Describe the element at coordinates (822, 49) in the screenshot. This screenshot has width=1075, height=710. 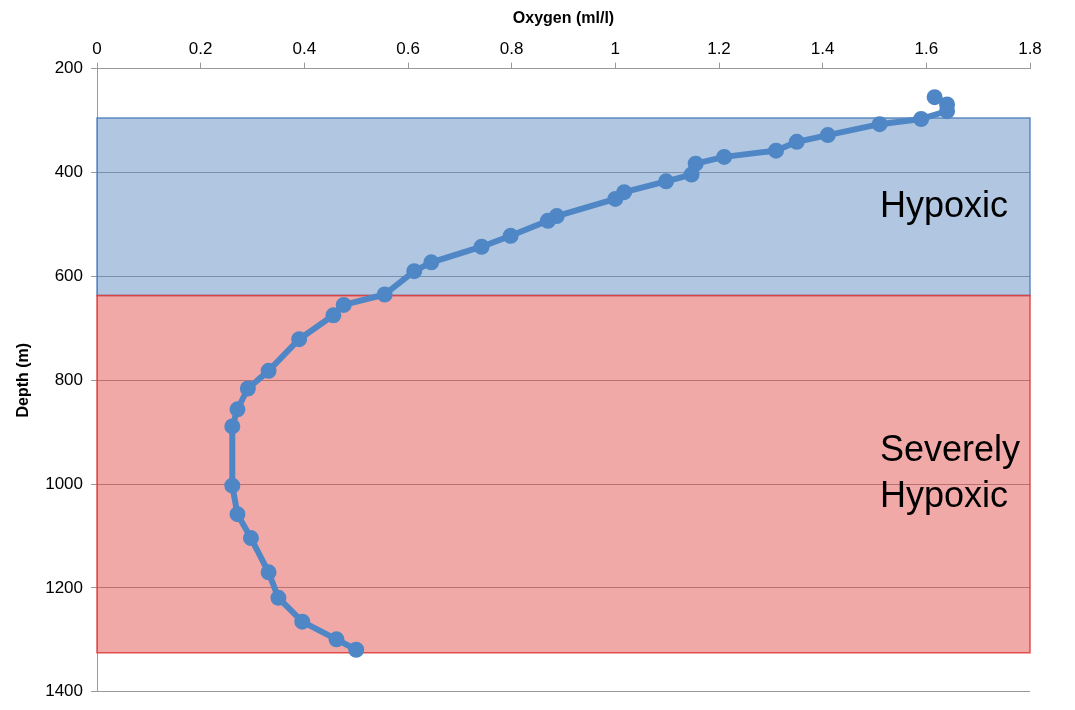
I see `x-tick-label: 1.4` at that location.